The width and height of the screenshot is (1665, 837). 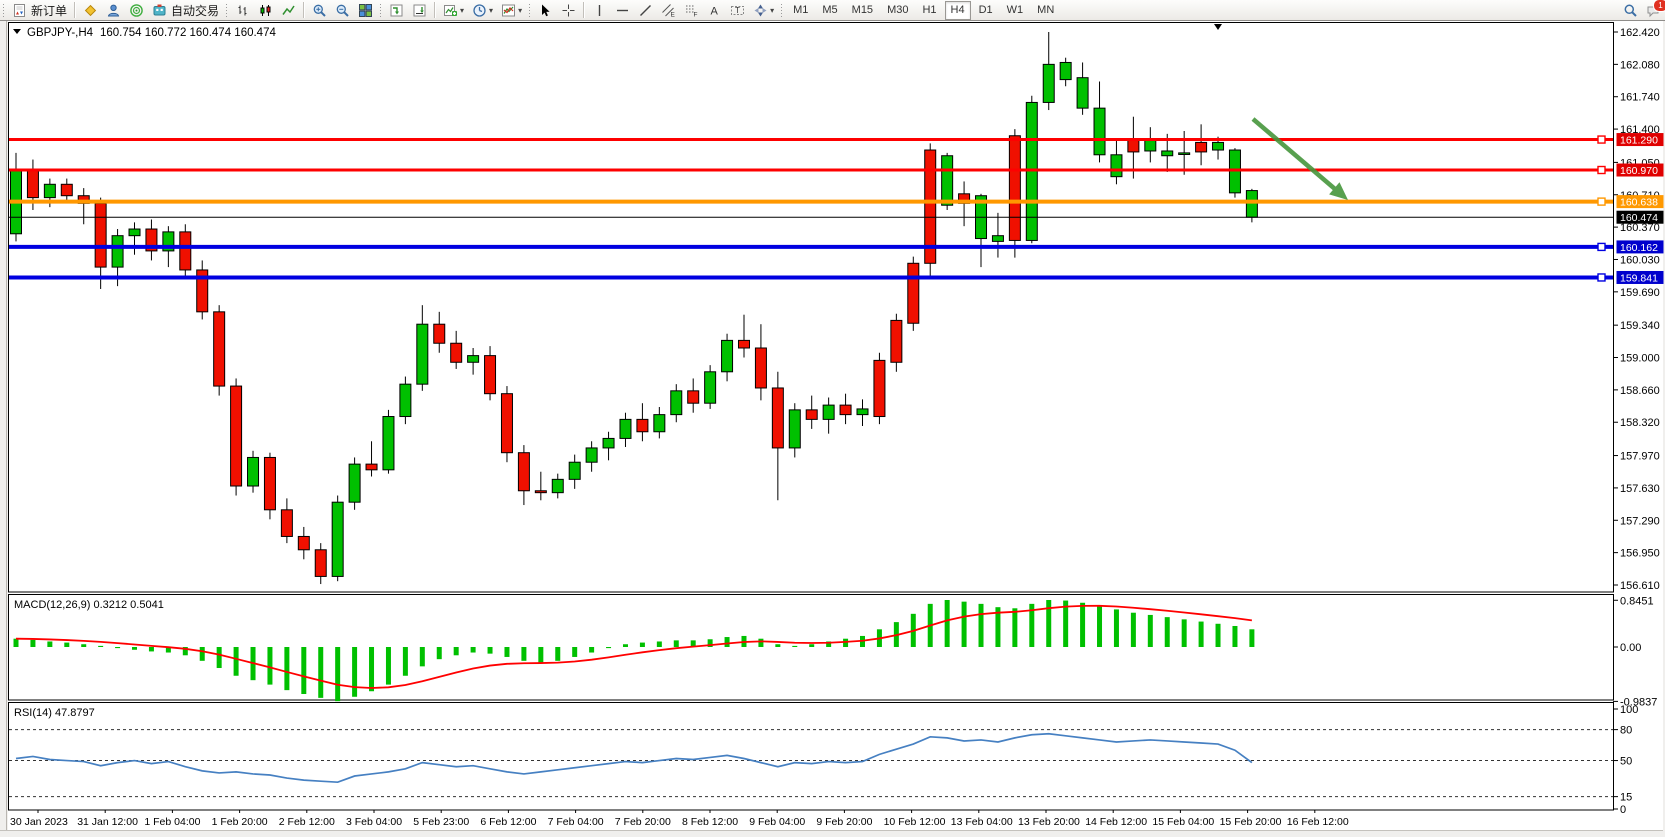 I want to click on metaeditor-button, so click(x=90, y=10).